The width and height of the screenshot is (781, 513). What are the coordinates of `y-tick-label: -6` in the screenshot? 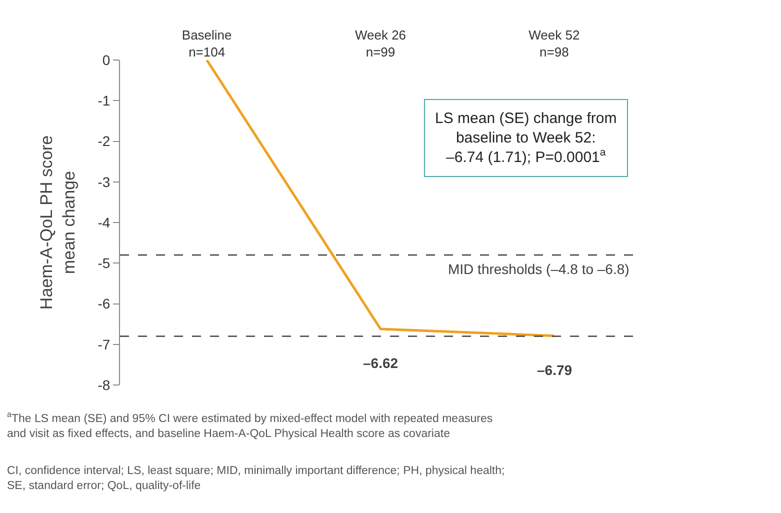 It's located at (104, 304).